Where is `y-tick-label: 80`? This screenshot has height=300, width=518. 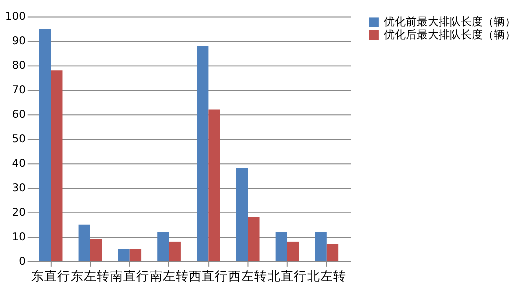 y-tick-label: 80 is located at coordinates (19, 65).